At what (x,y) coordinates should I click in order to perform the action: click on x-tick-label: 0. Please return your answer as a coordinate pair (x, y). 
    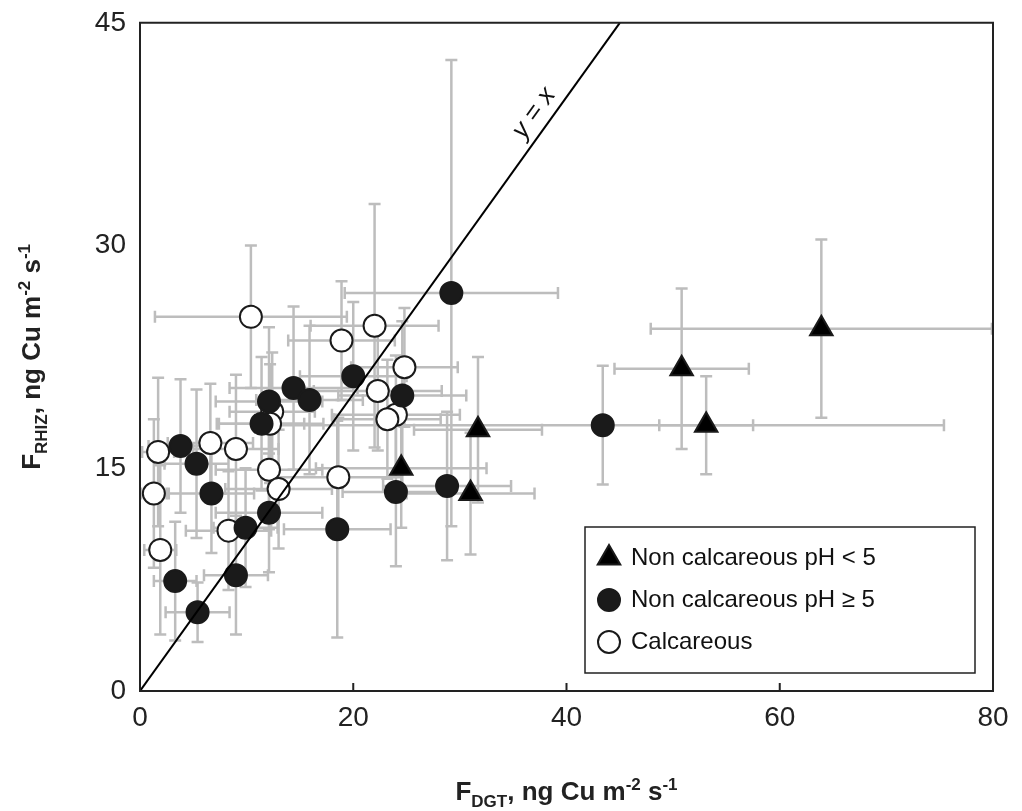
    Looking at the image, I should click on (140, 716).